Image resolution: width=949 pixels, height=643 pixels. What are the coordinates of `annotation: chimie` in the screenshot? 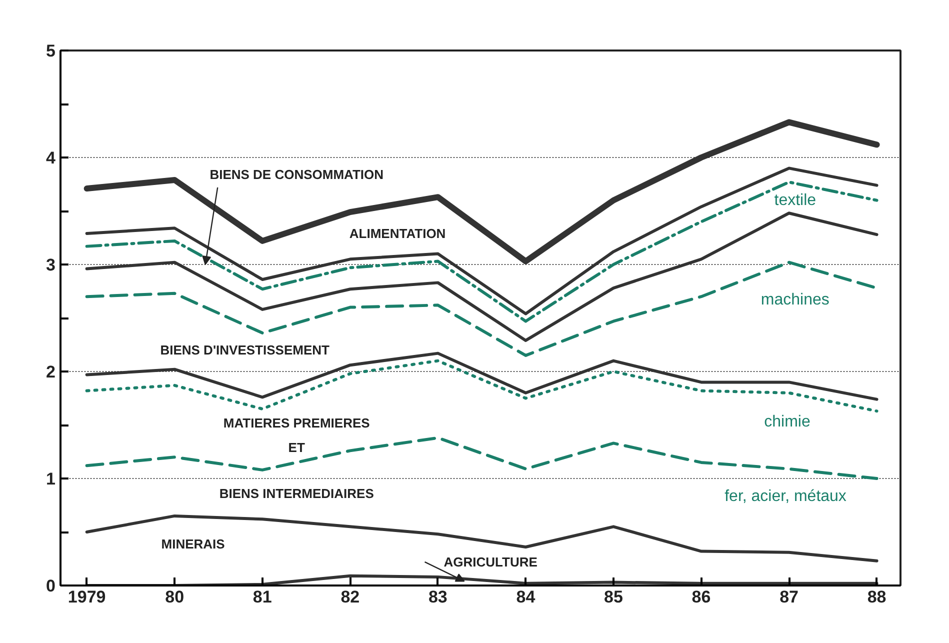 It's located at (787, 421).